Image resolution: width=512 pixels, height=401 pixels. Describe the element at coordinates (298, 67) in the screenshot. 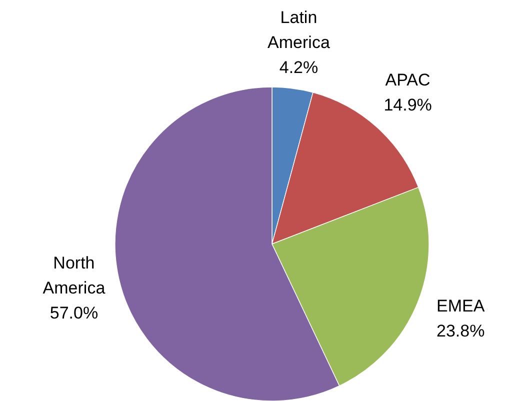

I see `data-label: 4.2%` at that location.